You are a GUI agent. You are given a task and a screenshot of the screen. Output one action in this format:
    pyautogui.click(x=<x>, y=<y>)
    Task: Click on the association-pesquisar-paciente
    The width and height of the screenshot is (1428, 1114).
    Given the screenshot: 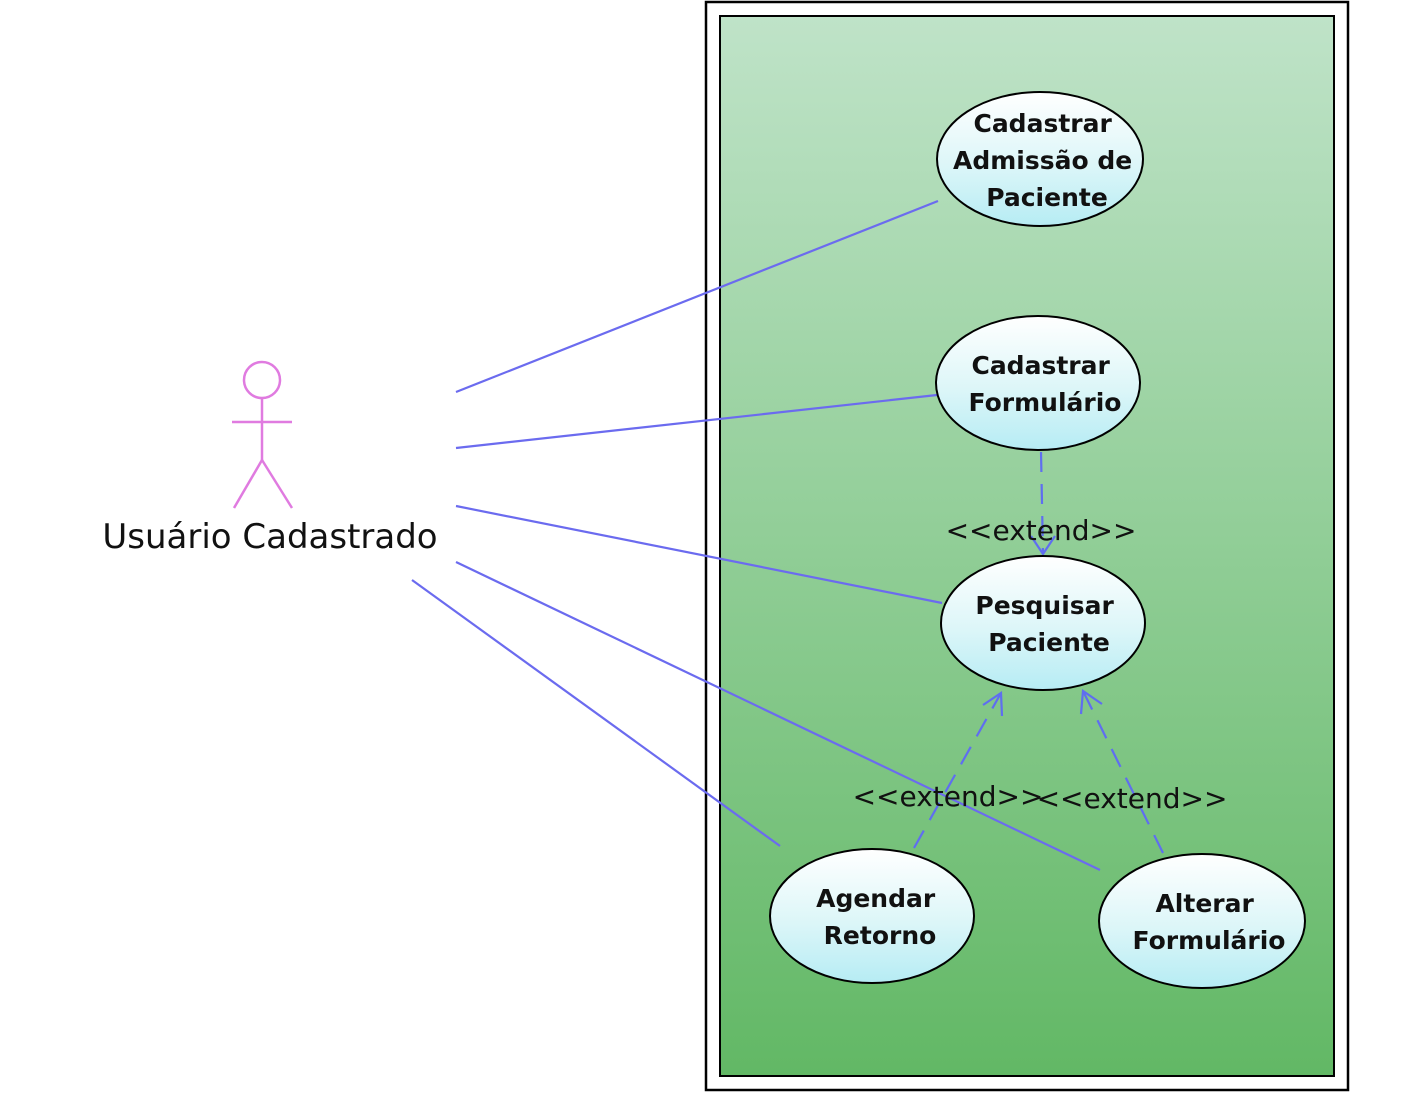 What is the action you would take?
    pyautogui.click(x=699, y=554)
    